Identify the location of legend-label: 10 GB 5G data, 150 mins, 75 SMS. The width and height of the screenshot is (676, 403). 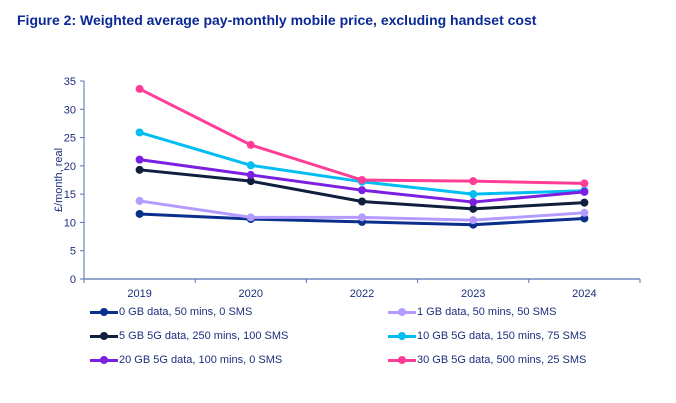
(502, 336).